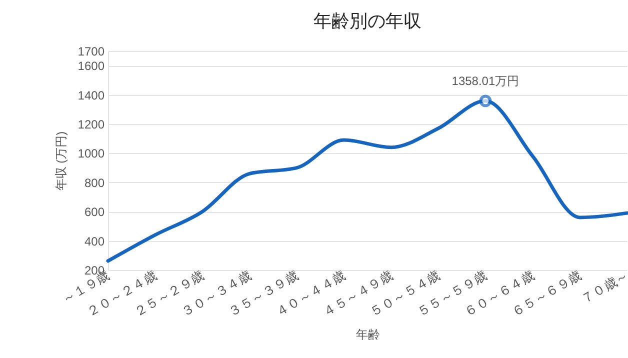 Image resolution: width=628 pixels, height=358 pixels. I want to click on y-tick-label: 1400, so click(91, 95).